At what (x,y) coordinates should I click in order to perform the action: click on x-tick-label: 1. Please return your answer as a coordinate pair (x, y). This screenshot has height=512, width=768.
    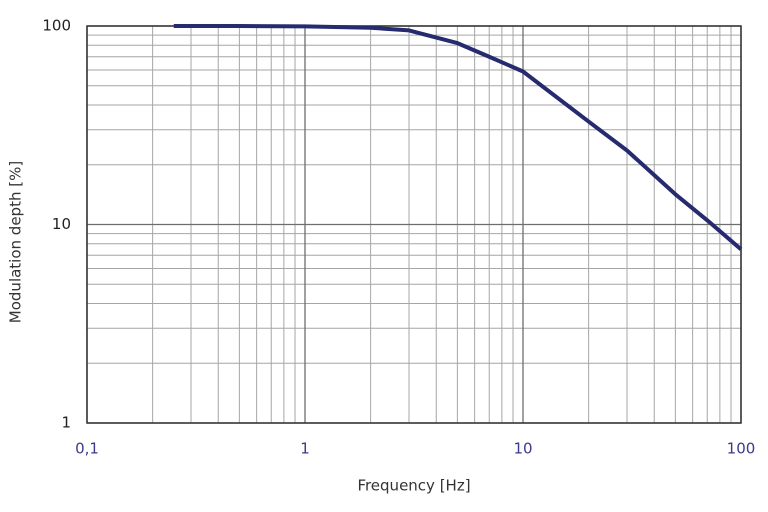
    Looking at the image, I should click on (305, 449).